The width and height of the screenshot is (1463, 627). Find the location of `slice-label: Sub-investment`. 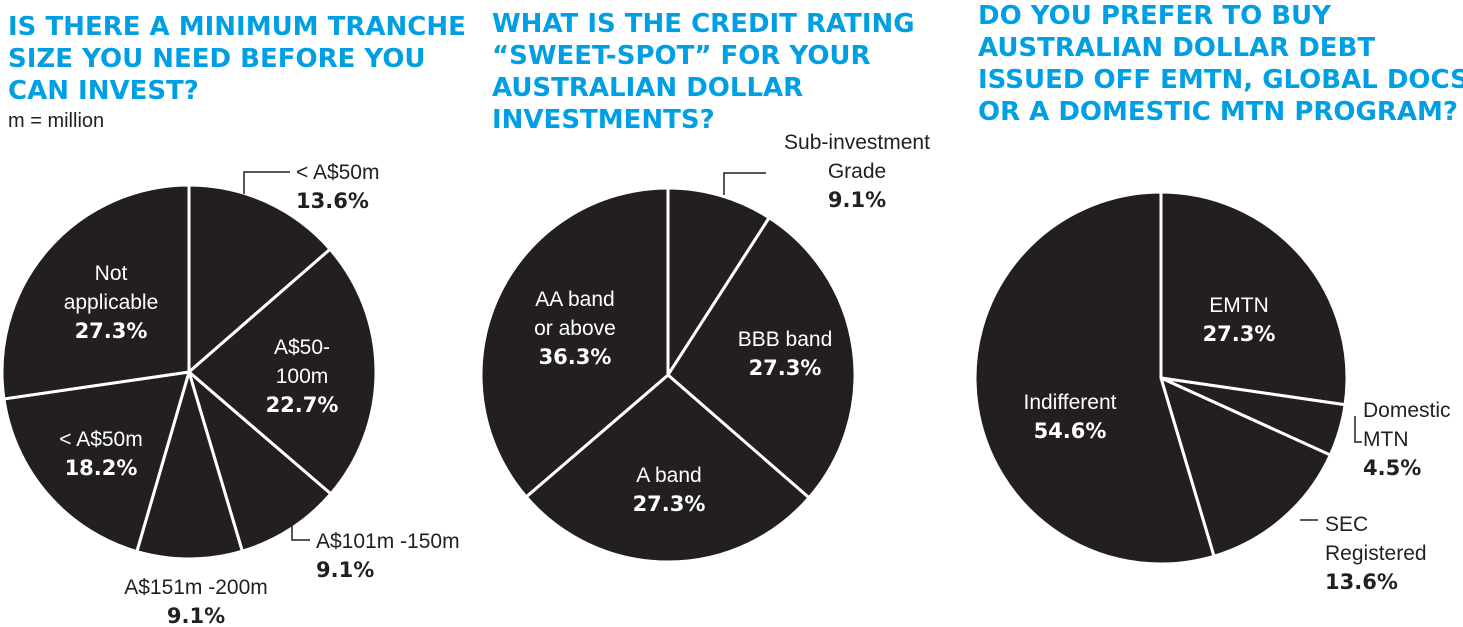

slice-label: Sub-investment is located at coordinates (857, 142).